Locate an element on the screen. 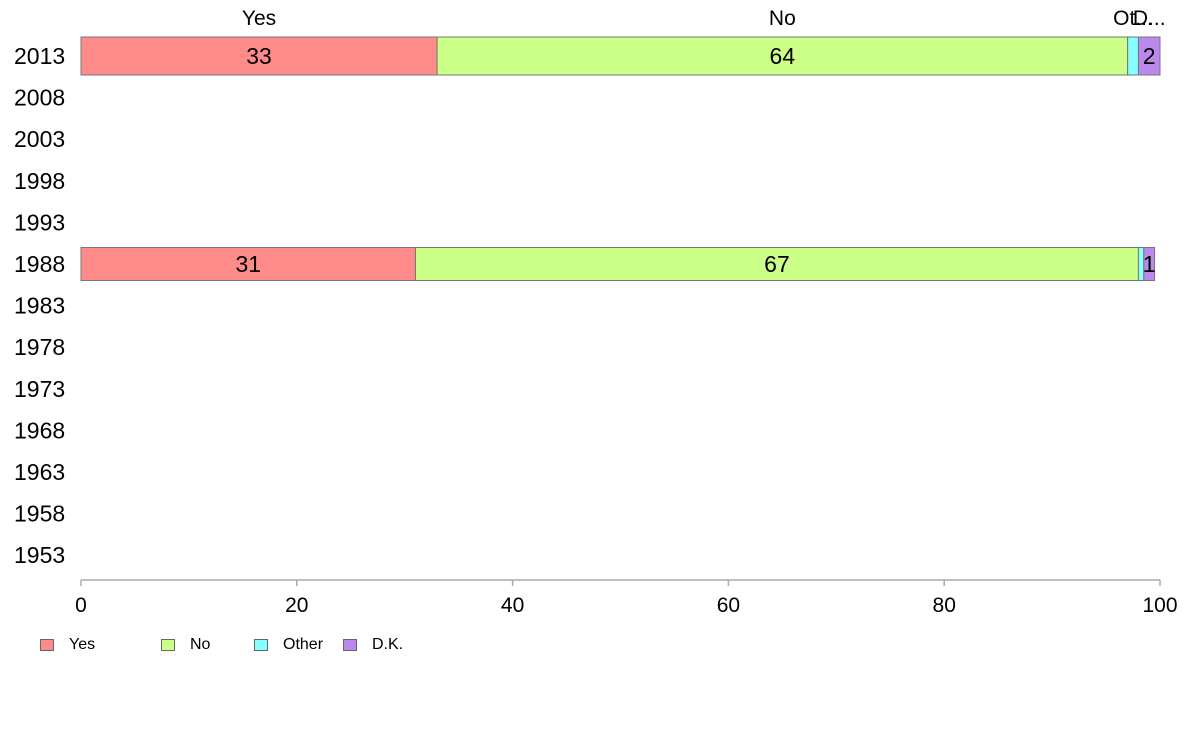 This screenshot has width=1188, height=736. data-label-1988-no: 67 is located at coordinates (777, 264).